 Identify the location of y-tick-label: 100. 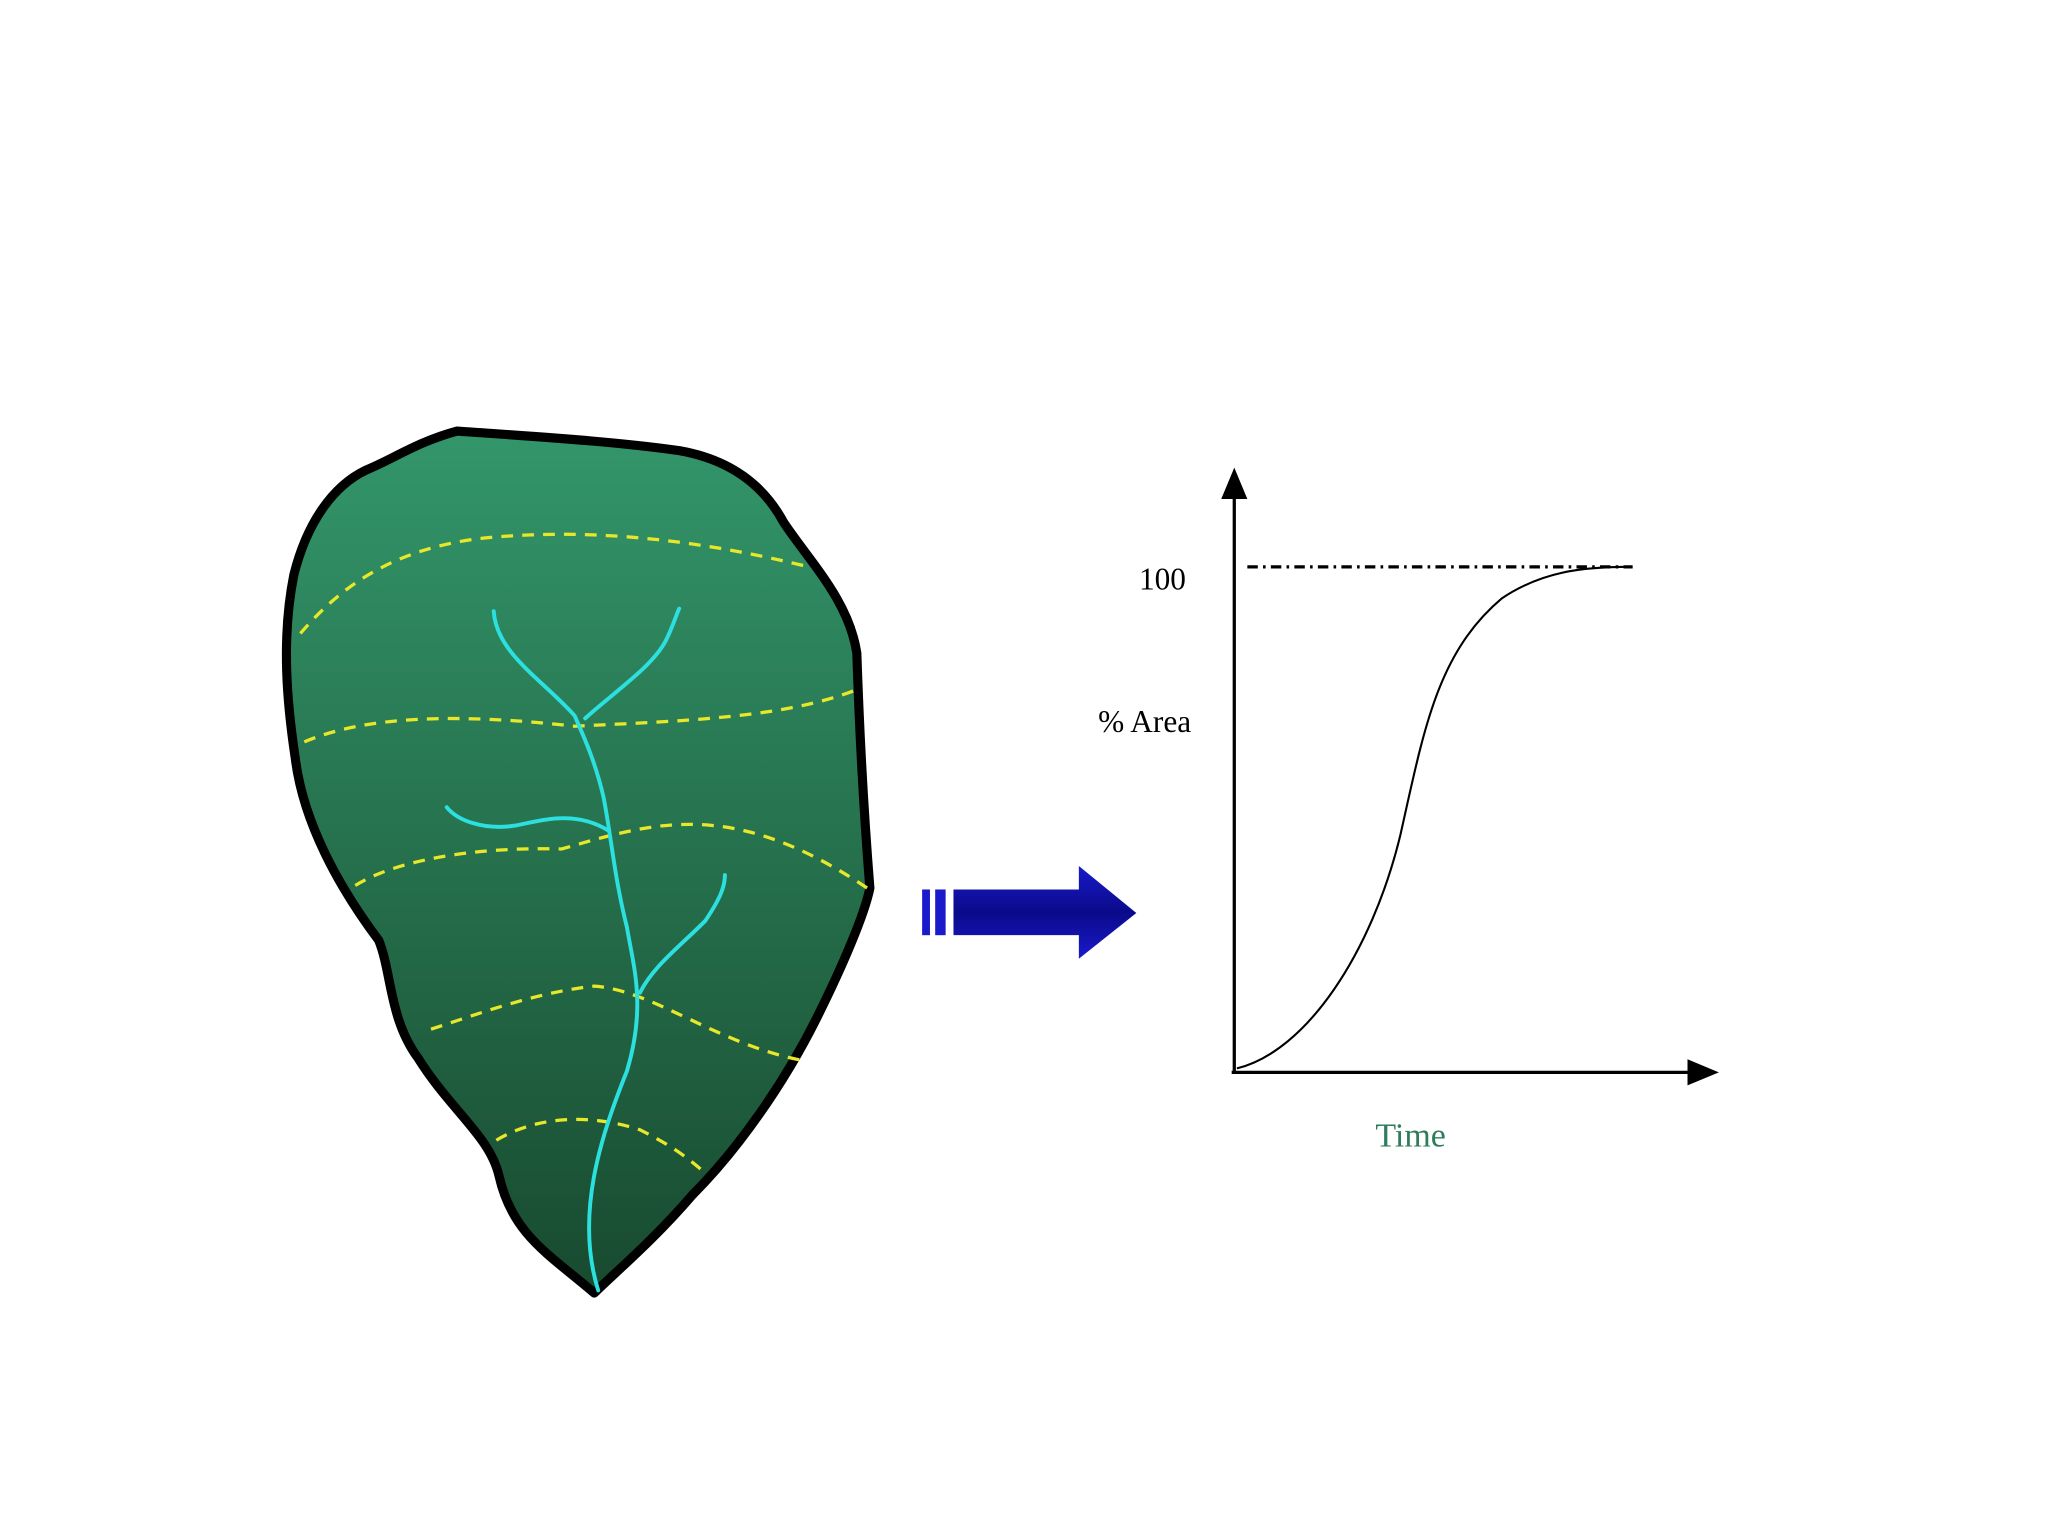
(1162, 579).